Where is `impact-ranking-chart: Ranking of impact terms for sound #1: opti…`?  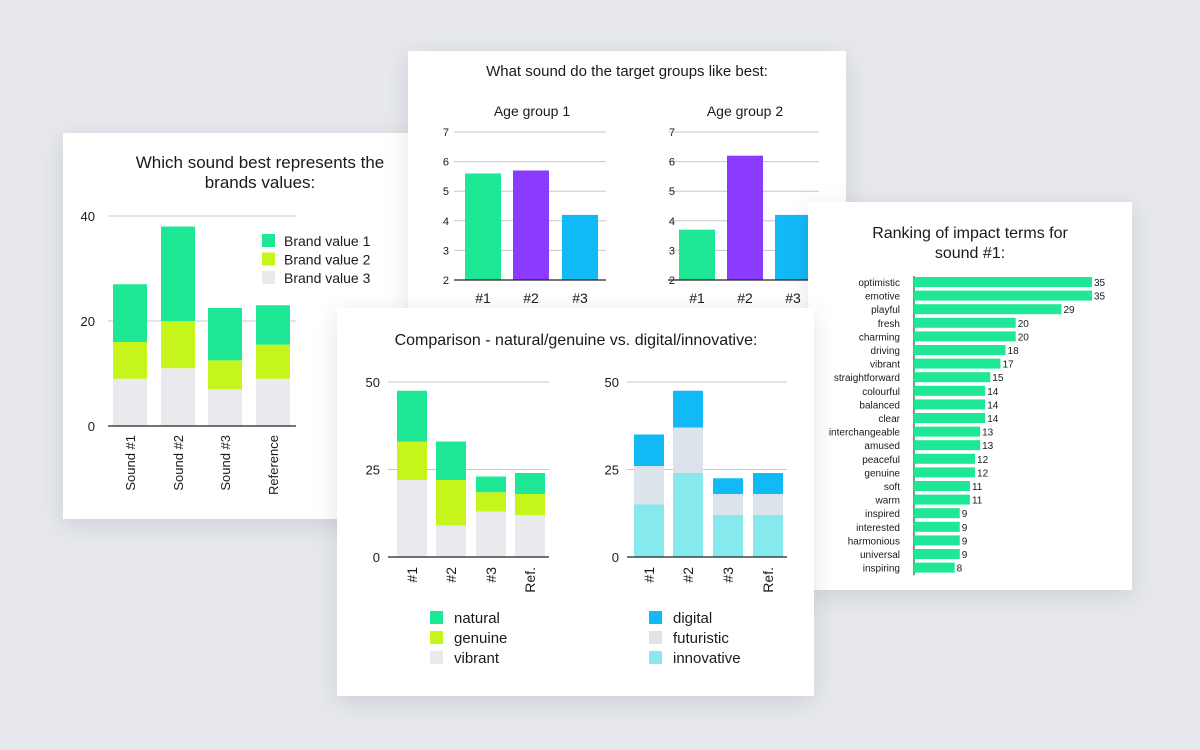 impact-ranking-chart: Ranking of impact terms for sound #1: opti… is located at coordinates (967, 400).